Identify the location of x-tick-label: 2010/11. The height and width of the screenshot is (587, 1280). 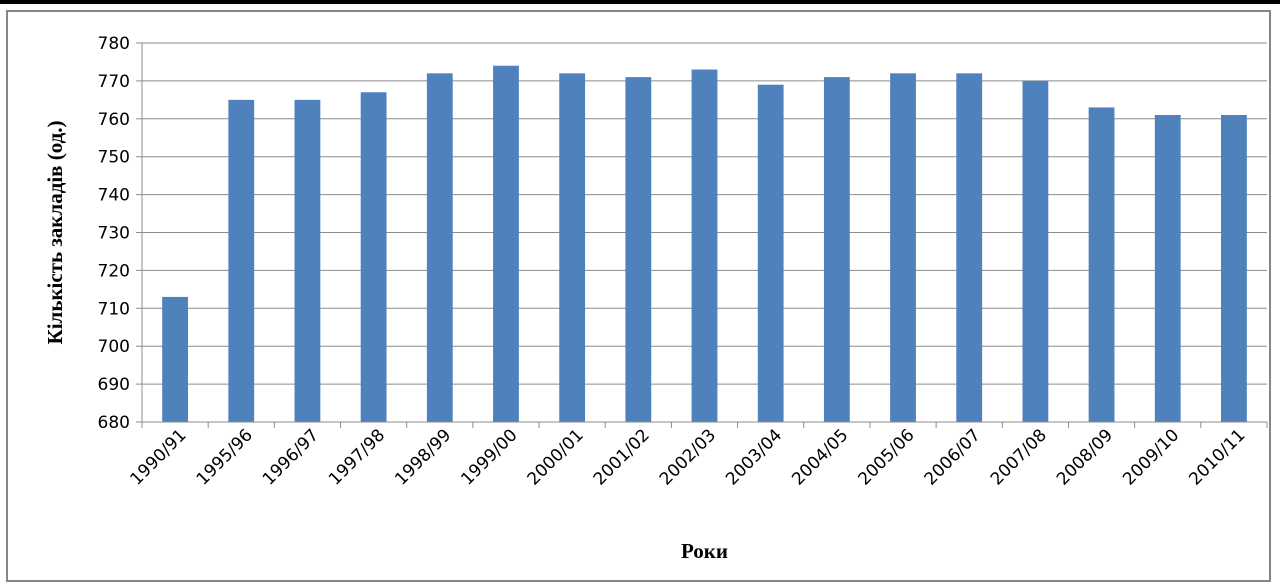
(1217, 457).